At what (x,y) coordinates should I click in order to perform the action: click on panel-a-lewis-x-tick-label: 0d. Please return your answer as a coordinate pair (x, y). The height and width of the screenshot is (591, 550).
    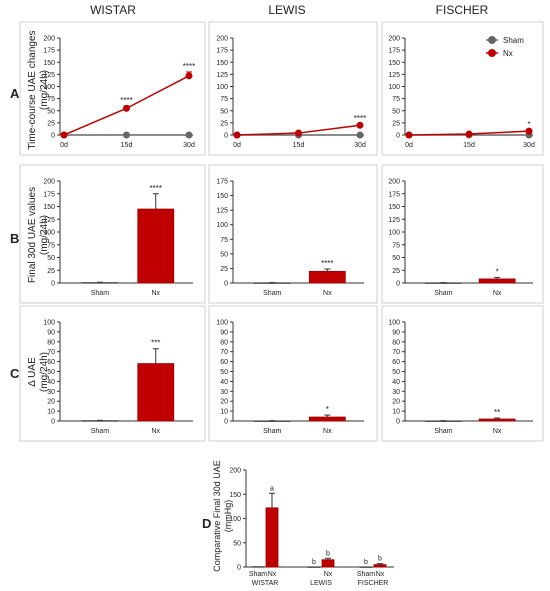
    Looking at the image, I should click on (237, 145).